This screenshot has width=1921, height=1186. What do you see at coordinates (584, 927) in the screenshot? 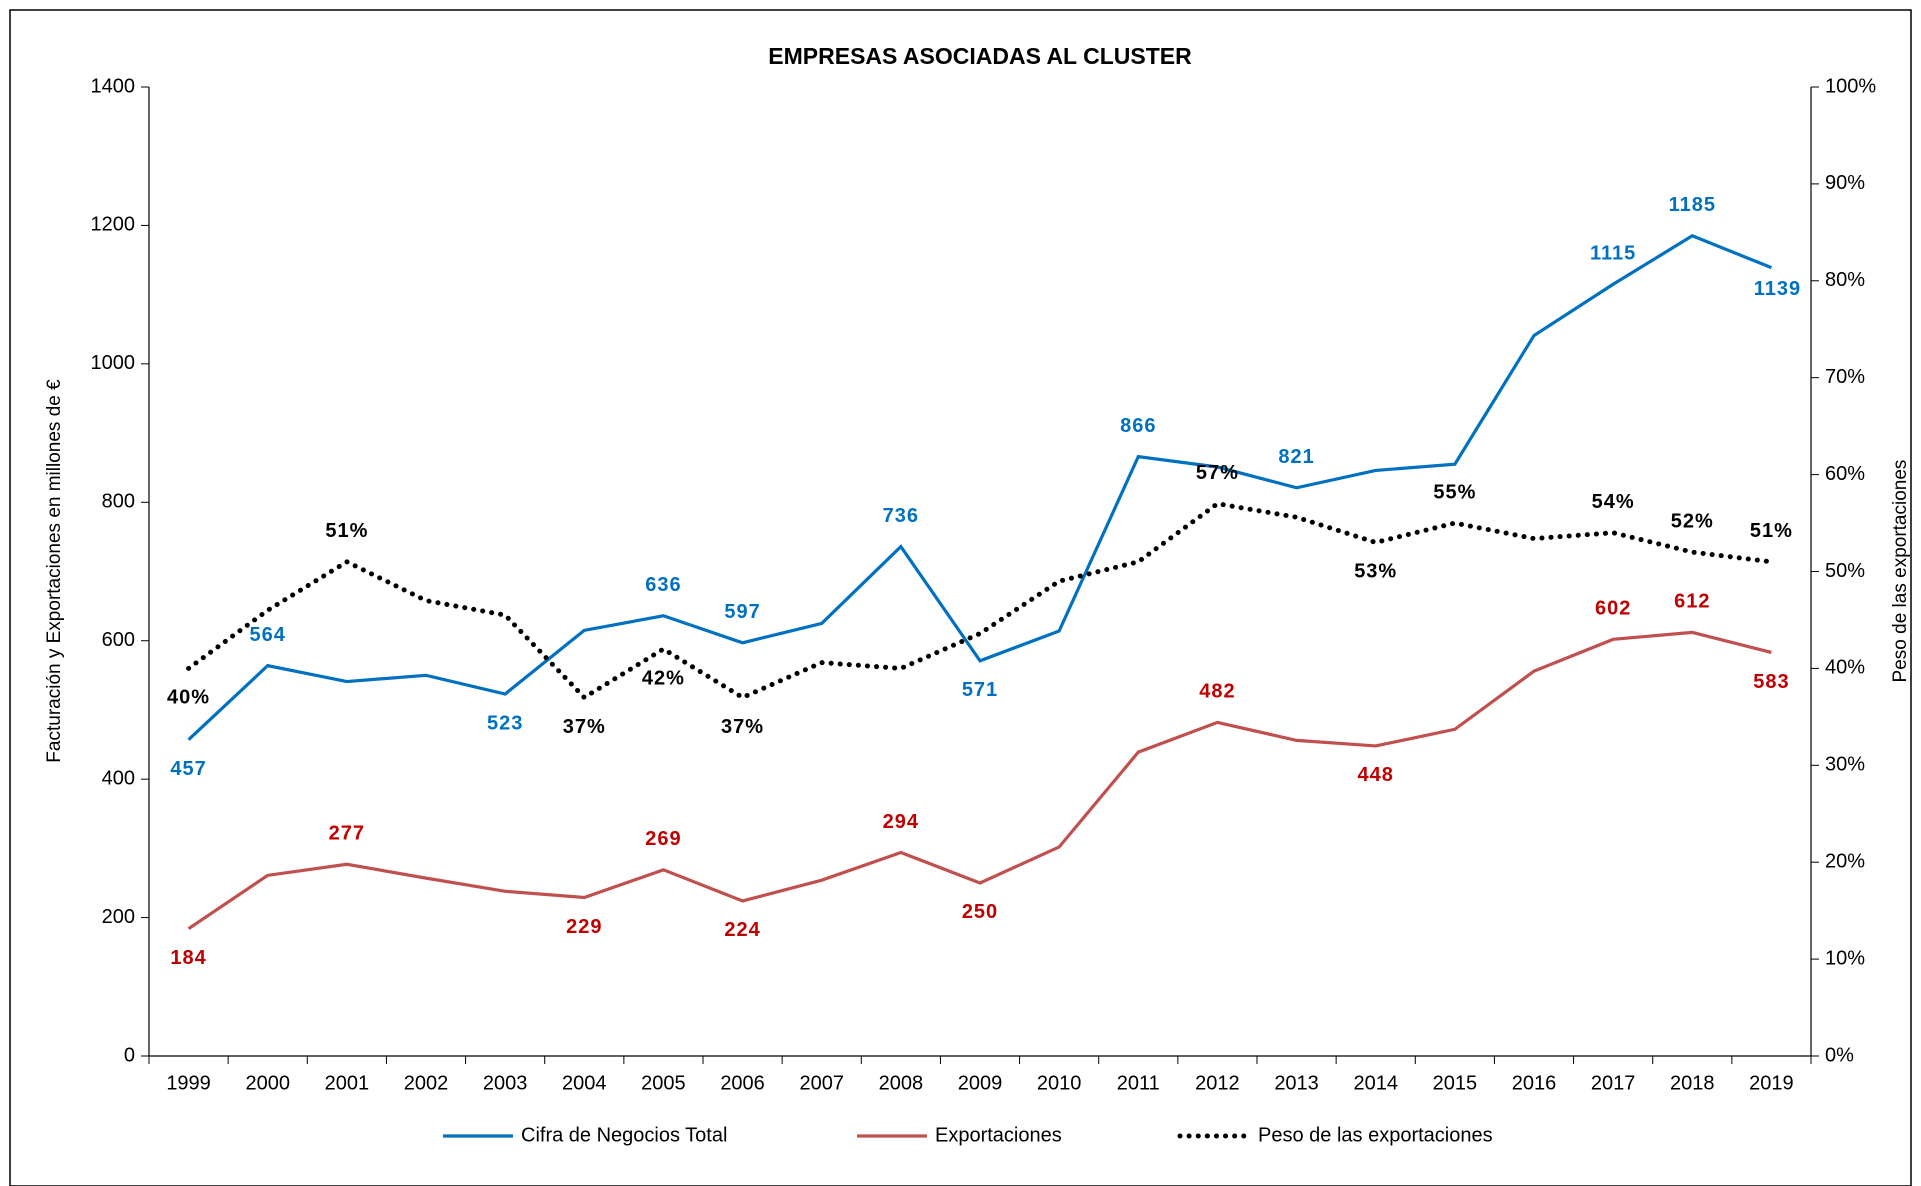
I see `data-label: 229` at bounding box center [584, 927].